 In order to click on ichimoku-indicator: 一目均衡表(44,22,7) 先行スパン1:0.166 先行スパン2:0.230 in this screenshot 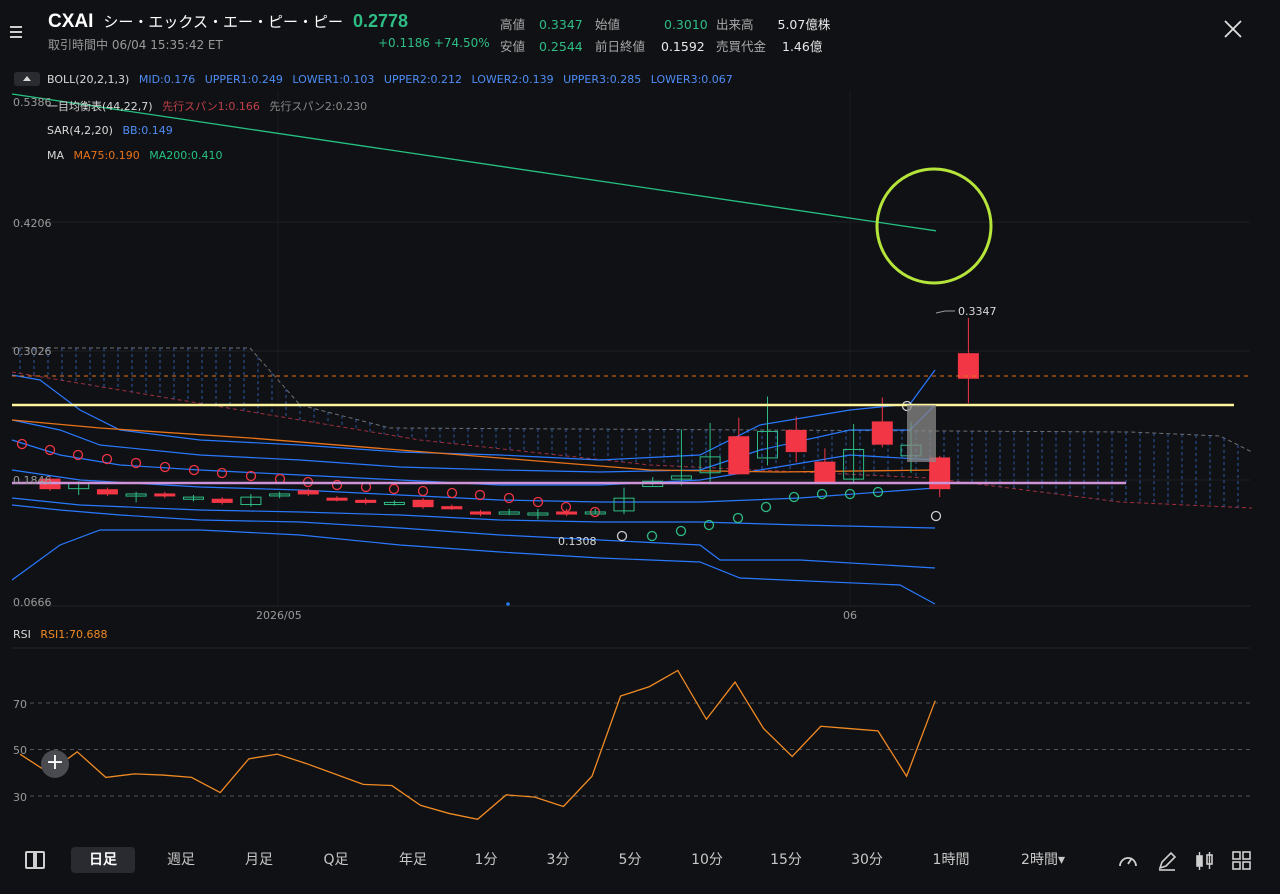, I will do `click(207, 106)`.